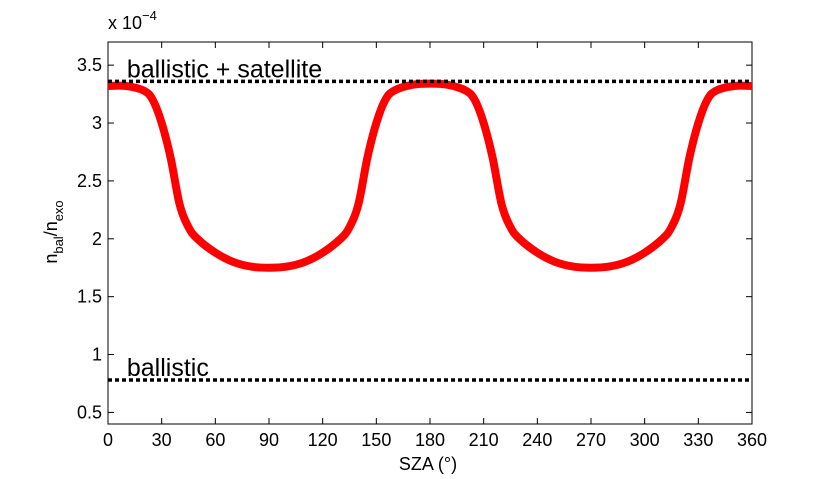  What do you see at coordinates (108, 440) in the screenshot?
I see `x-tick-label: 0` at bounding box center [108, 440].